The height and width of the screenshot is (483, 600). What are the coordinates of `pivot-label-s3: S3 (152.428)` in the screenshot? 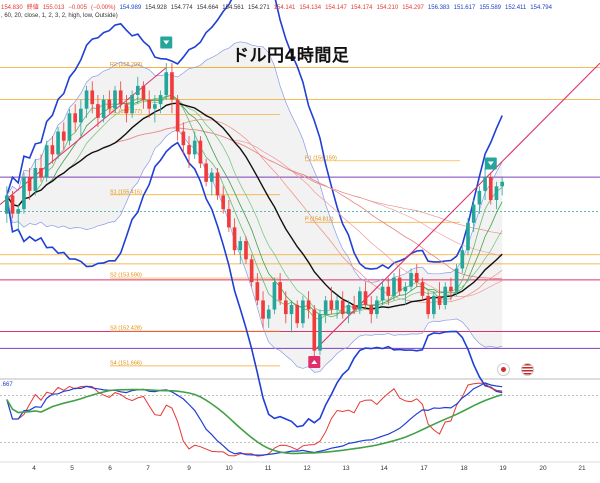 It's located at (126, 329).